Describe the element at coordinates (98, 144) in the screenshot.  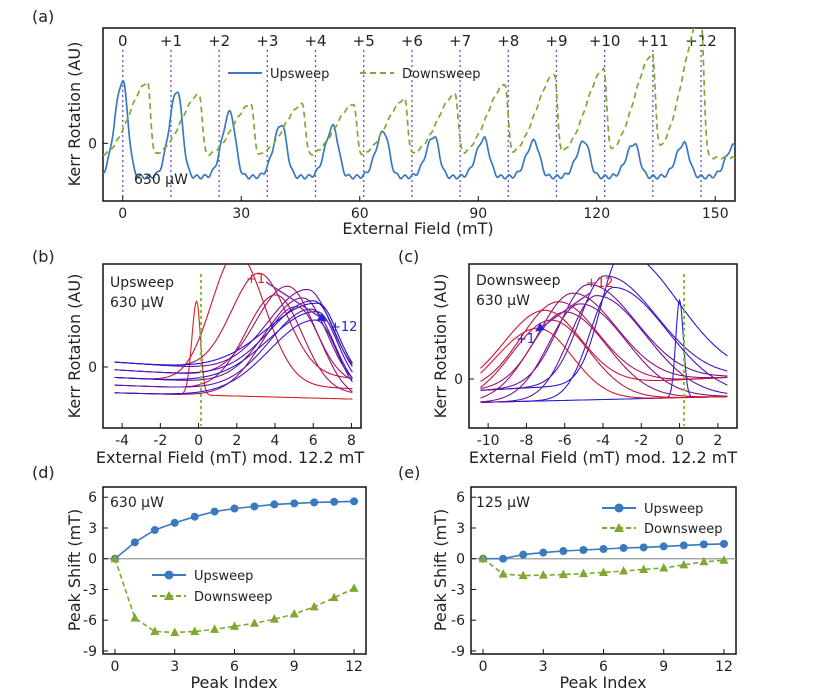
I see `panel-a-y-ticks: 0` at that location.